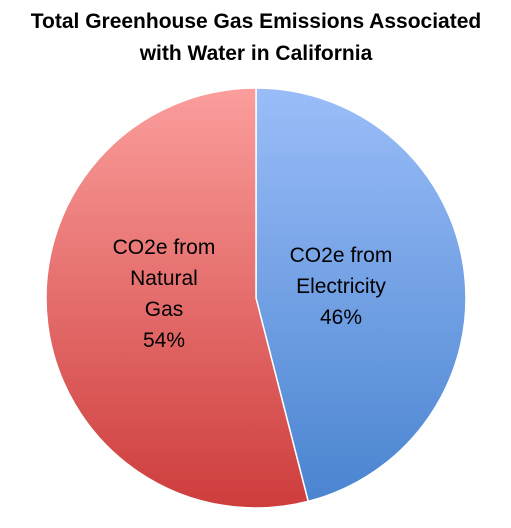 The height and width of the screenshot is (528, 511). What do you see at coordinates (164, 294) in the screenshot?
I see `data-label-natural-gas: CO2e from Natural Gas 54%` at bounding box center [164, 294].